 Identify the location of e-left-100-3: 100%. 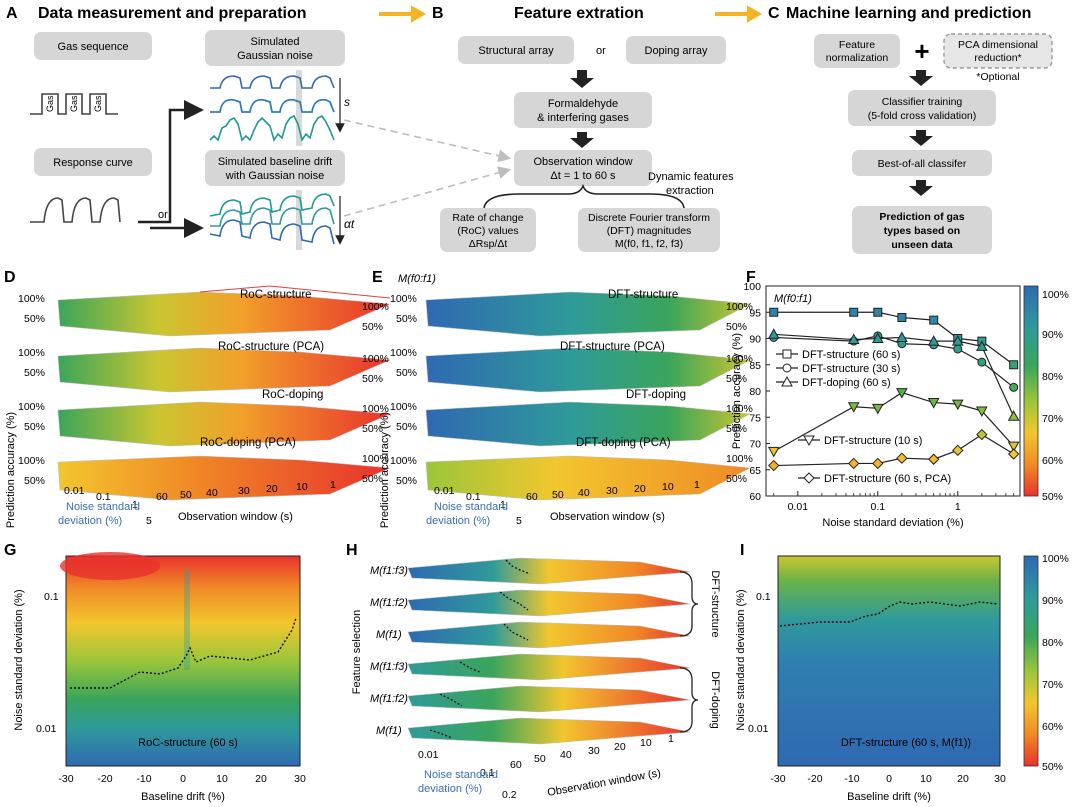
(403, 407).